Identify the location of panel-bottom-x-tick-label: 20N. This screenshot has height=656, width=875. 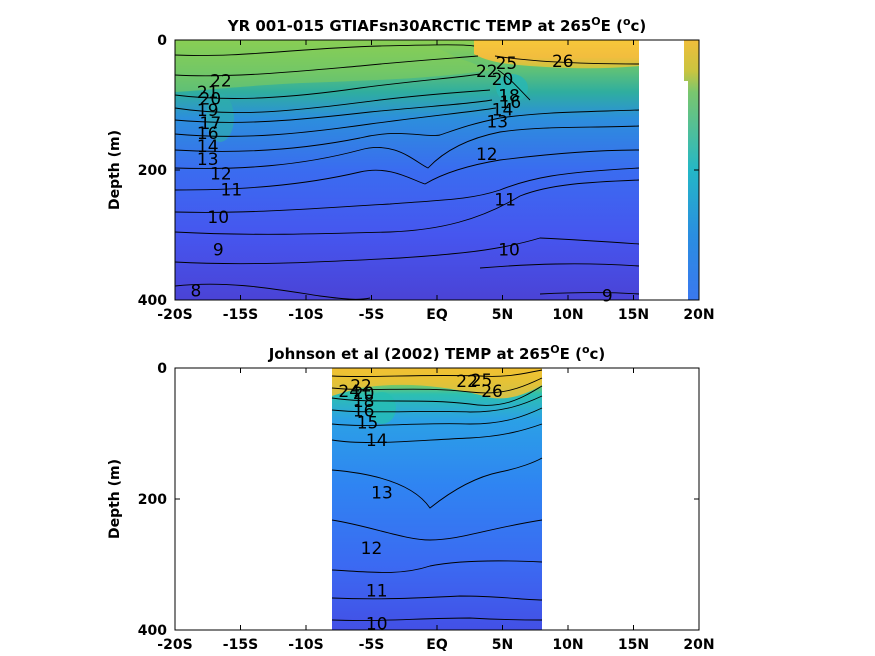
(698, 645).